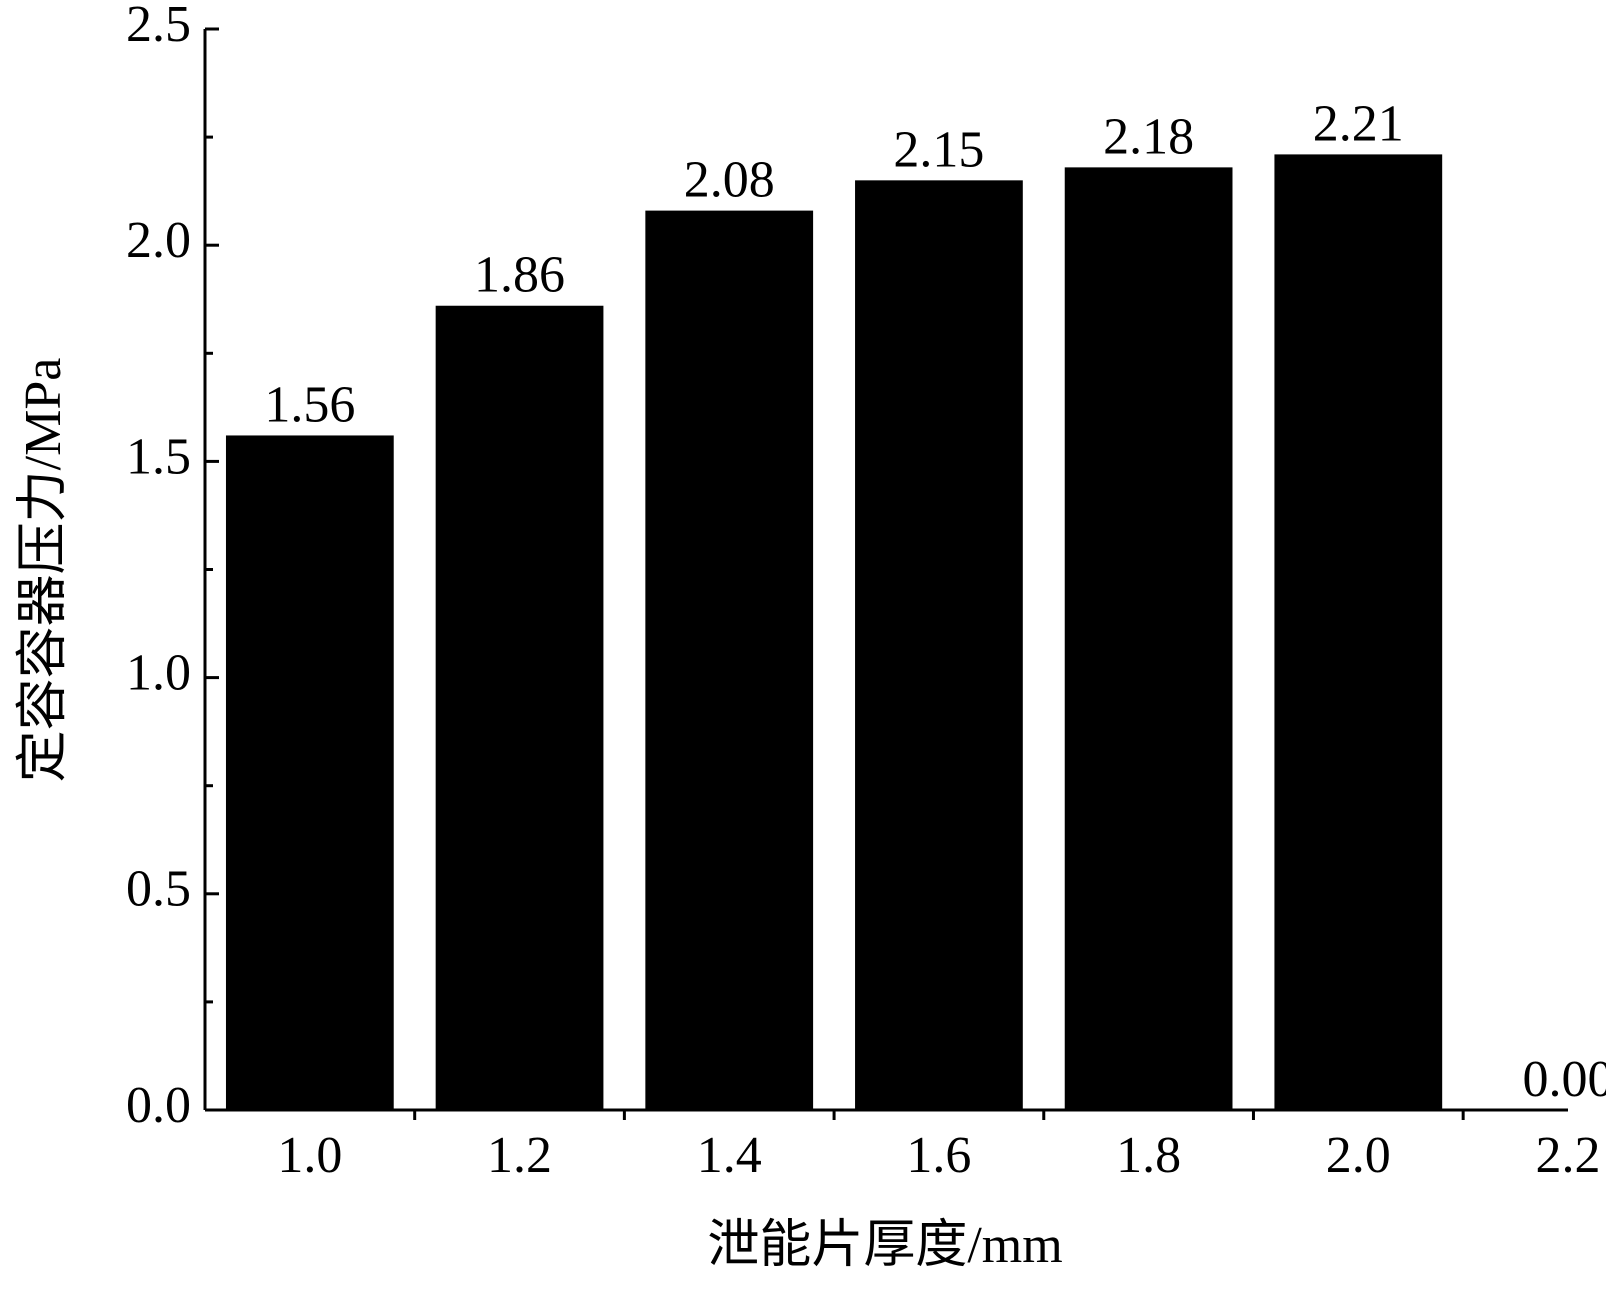 The width and height of the screenshot is (1606, 1298). I want to click on y-tick-label: 1.0, so click(158, 673).